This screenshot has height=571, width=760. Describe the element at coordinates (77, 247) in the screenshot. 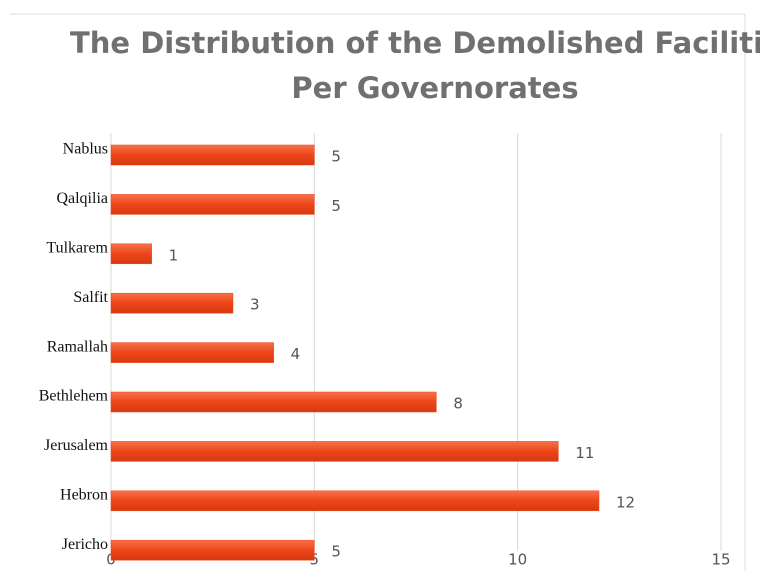

I see `y-tick-label: Tulkarem` at that location.